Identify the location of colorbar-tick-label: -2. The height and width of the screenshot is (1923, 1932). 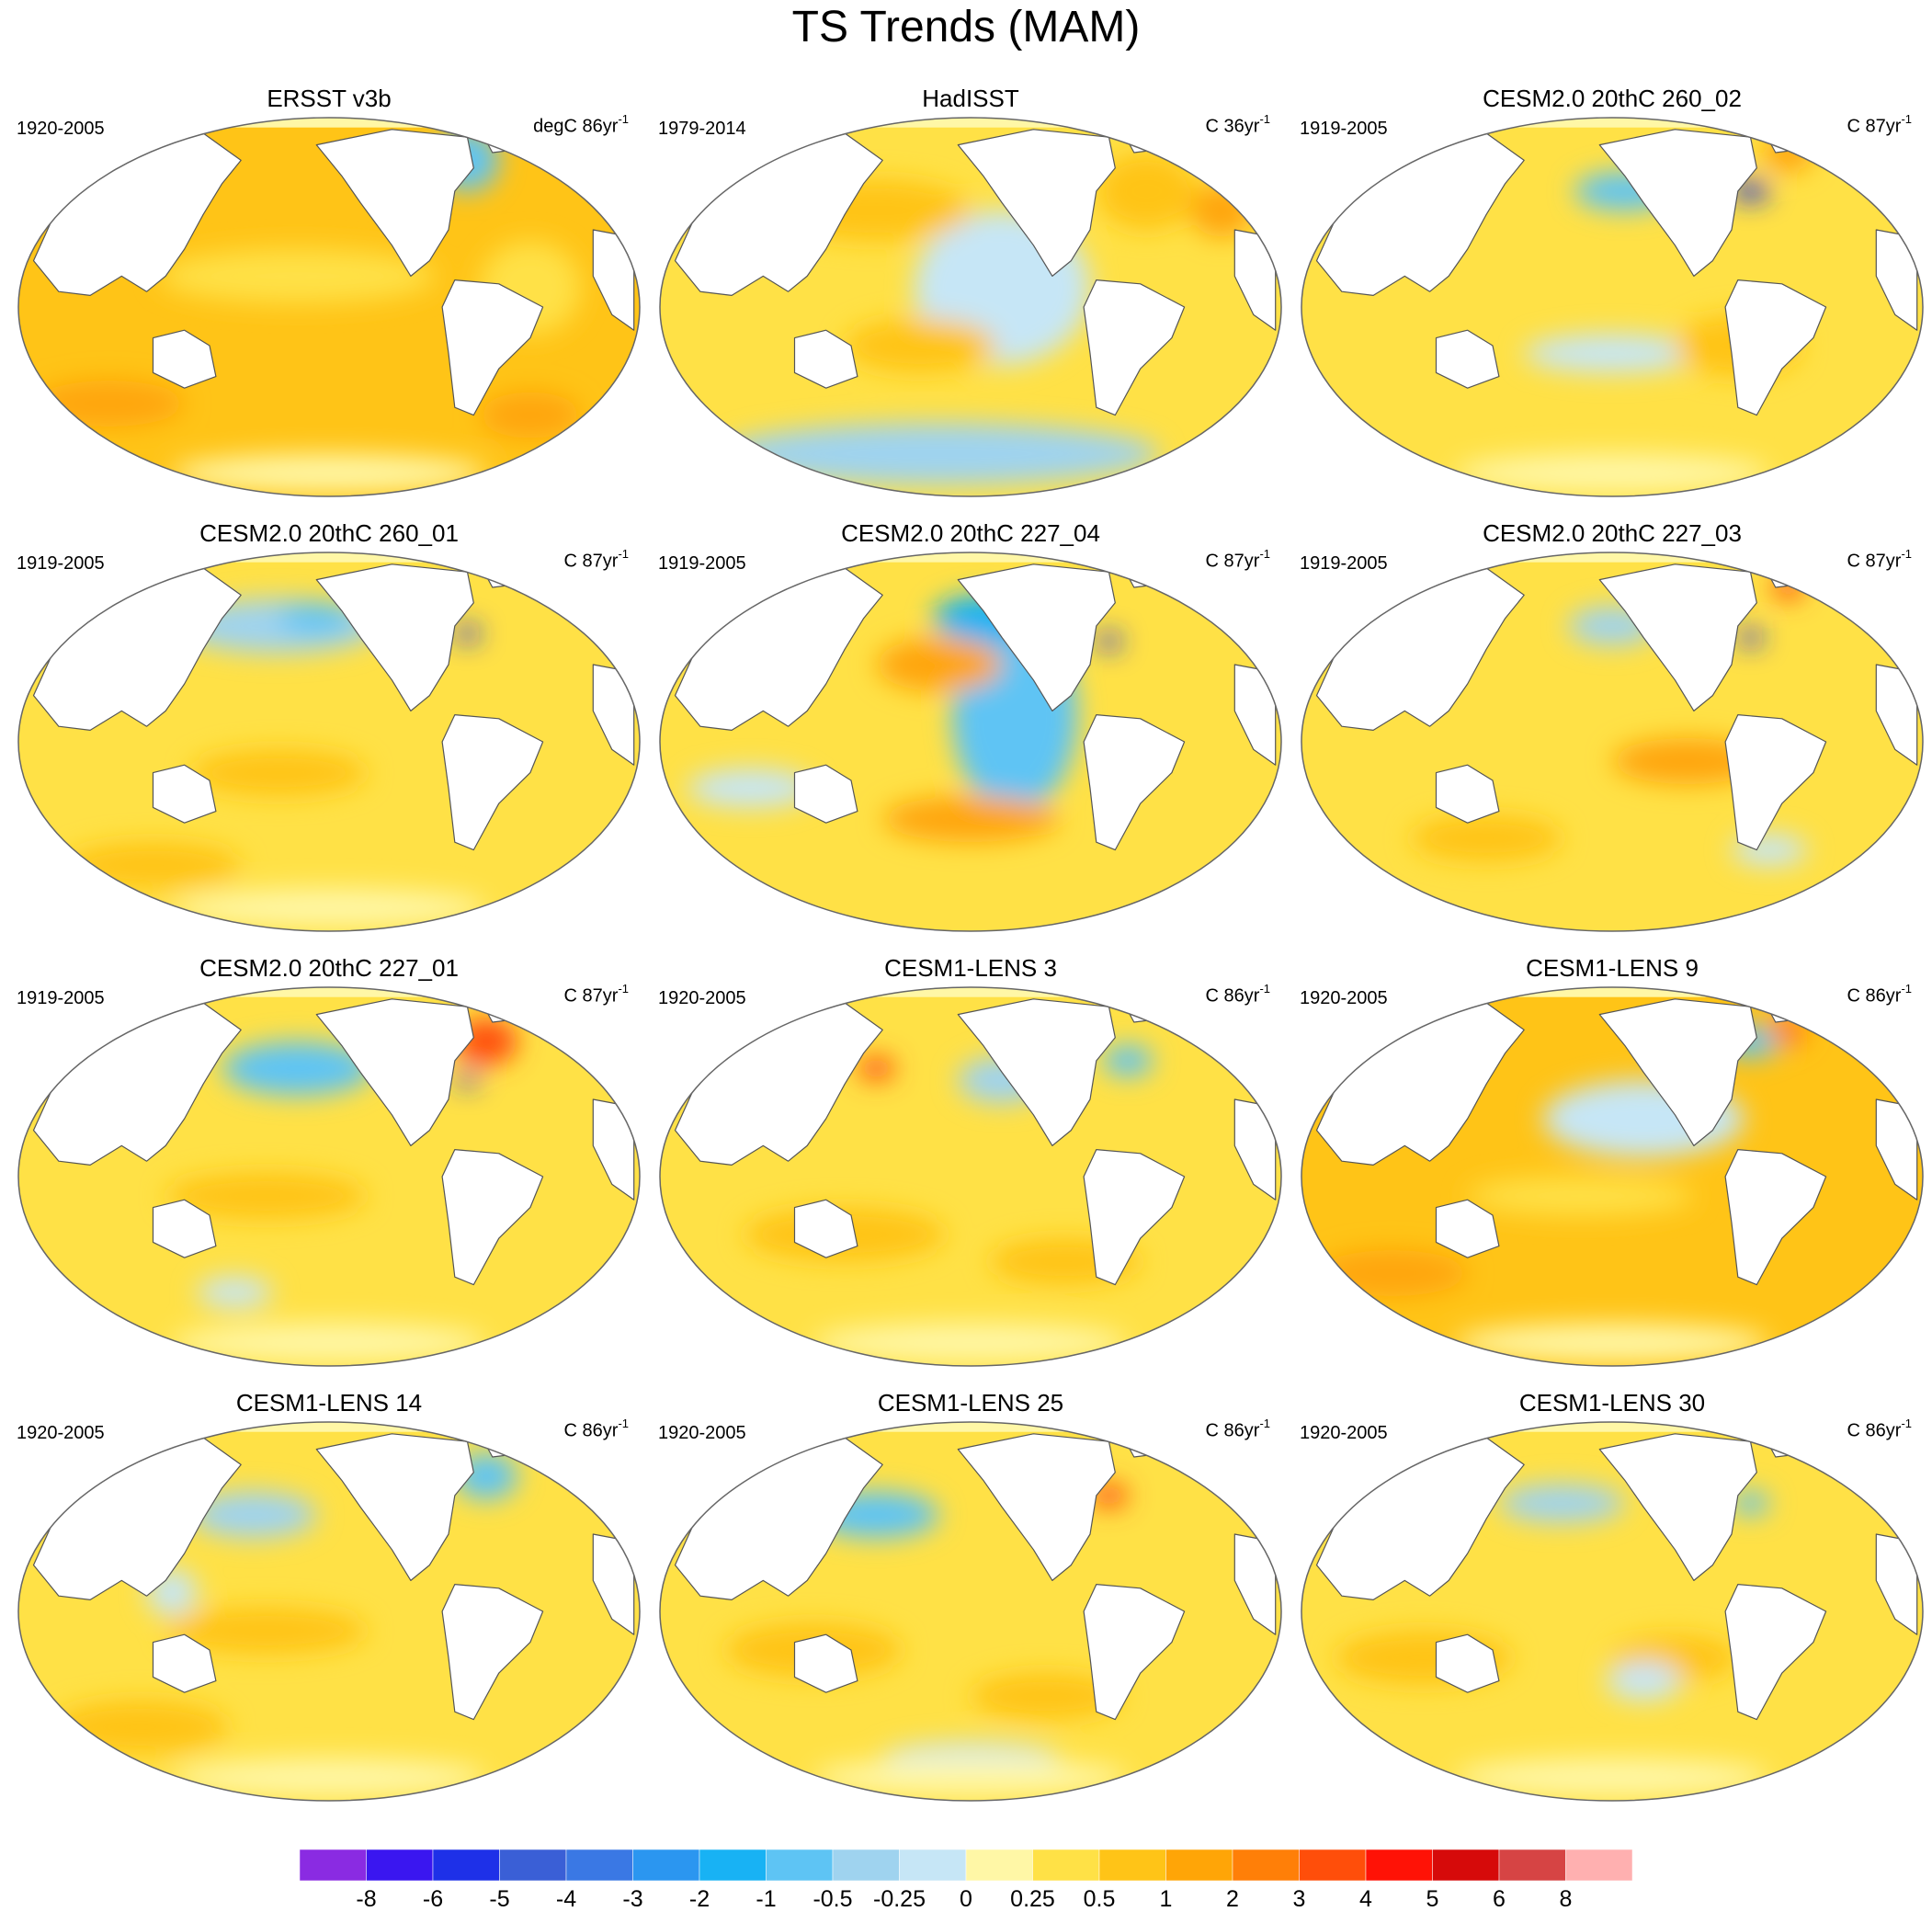
(699, 1899).